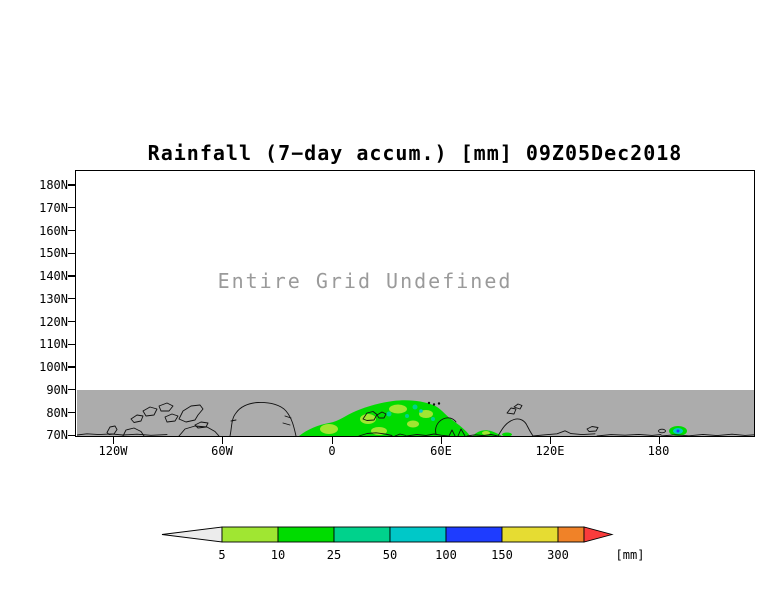 This screenshot has width=784, height=612. Describe the element at coordinates (53, 207) in the screenshot. I see `y-tick-label: 170N` at that location.